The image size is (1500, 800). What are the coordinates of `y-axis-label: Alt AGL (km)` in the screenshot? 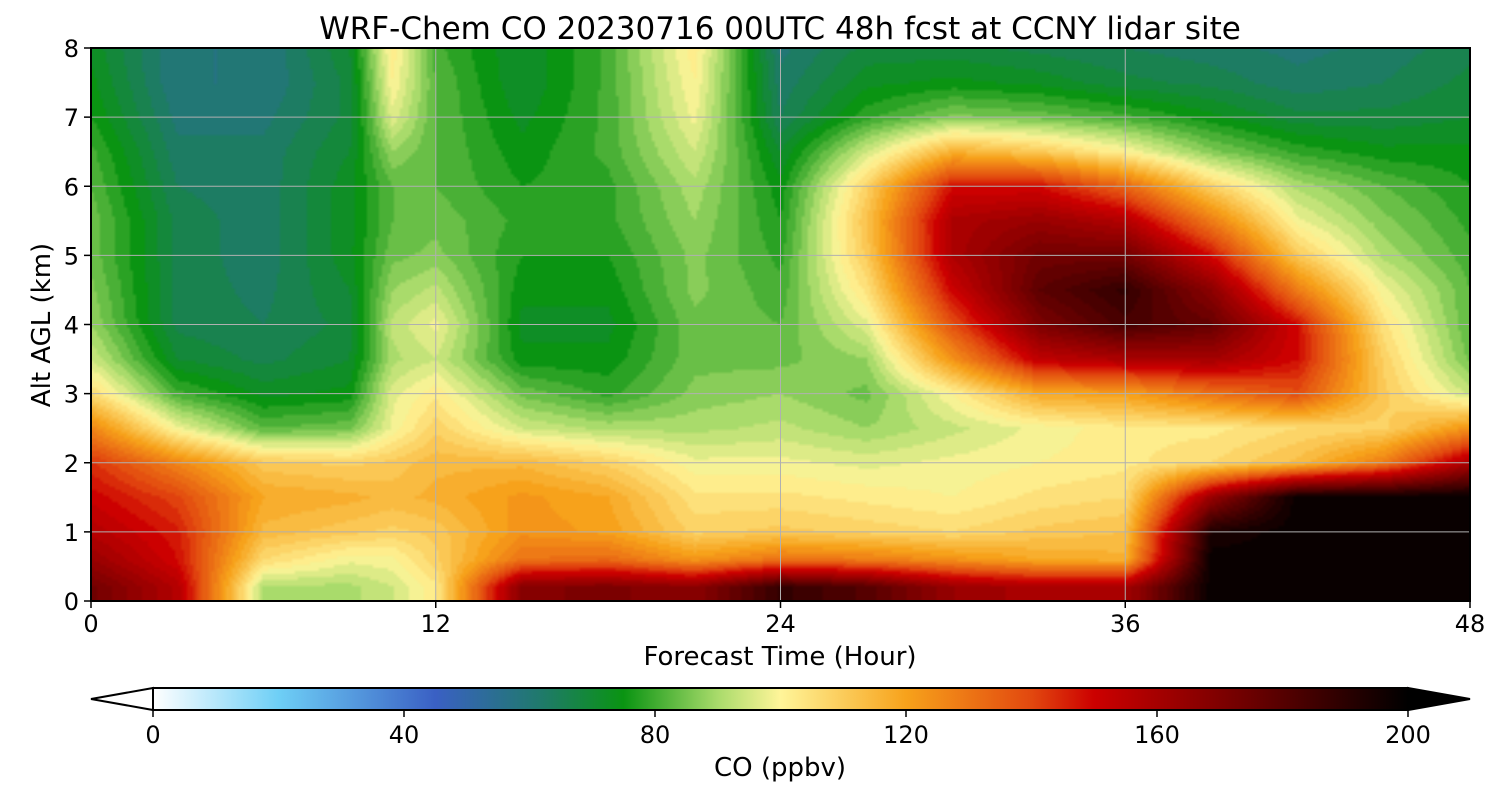 It's located at (42, 325).